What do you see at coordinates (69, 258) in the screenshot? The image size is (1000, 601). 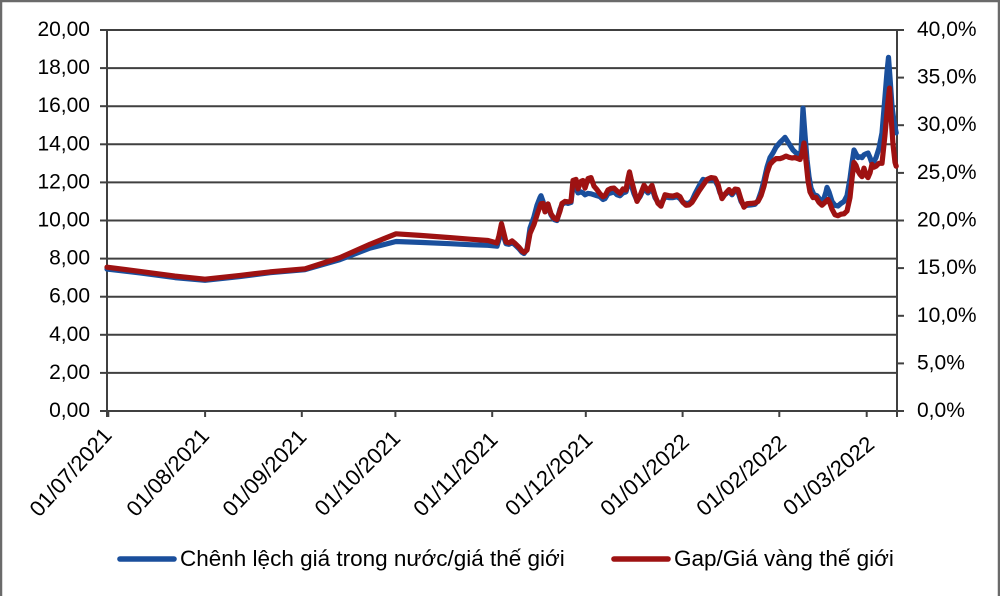 I see `svg-text: 8,00` at bounding box center [69, 258].